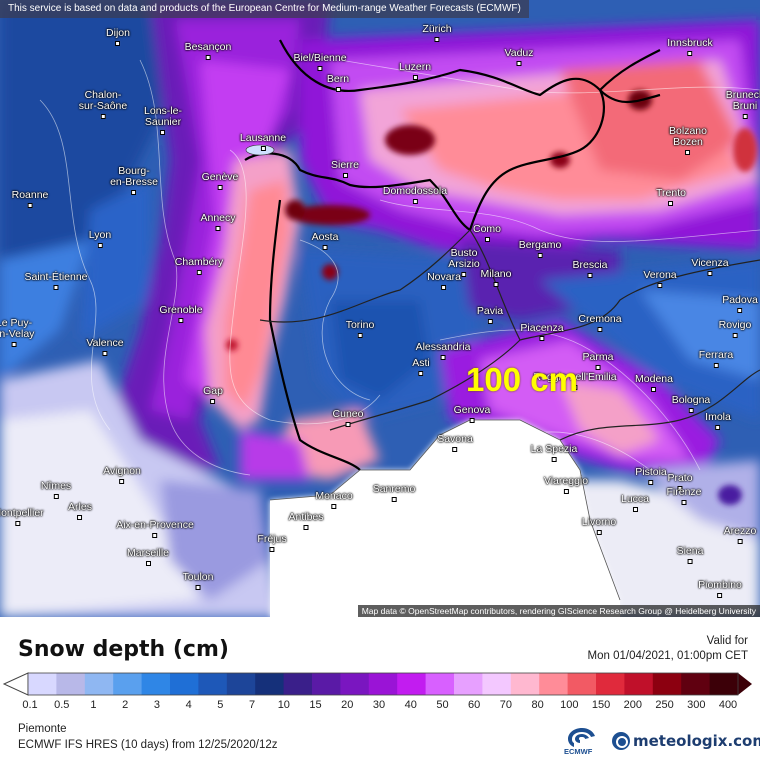 The height and width of the screenshot is (760, 760). What do you see at coordinates (415, 67) in the screenshot?
I see `city-name: Luzern` at bounding box center [415, 67].